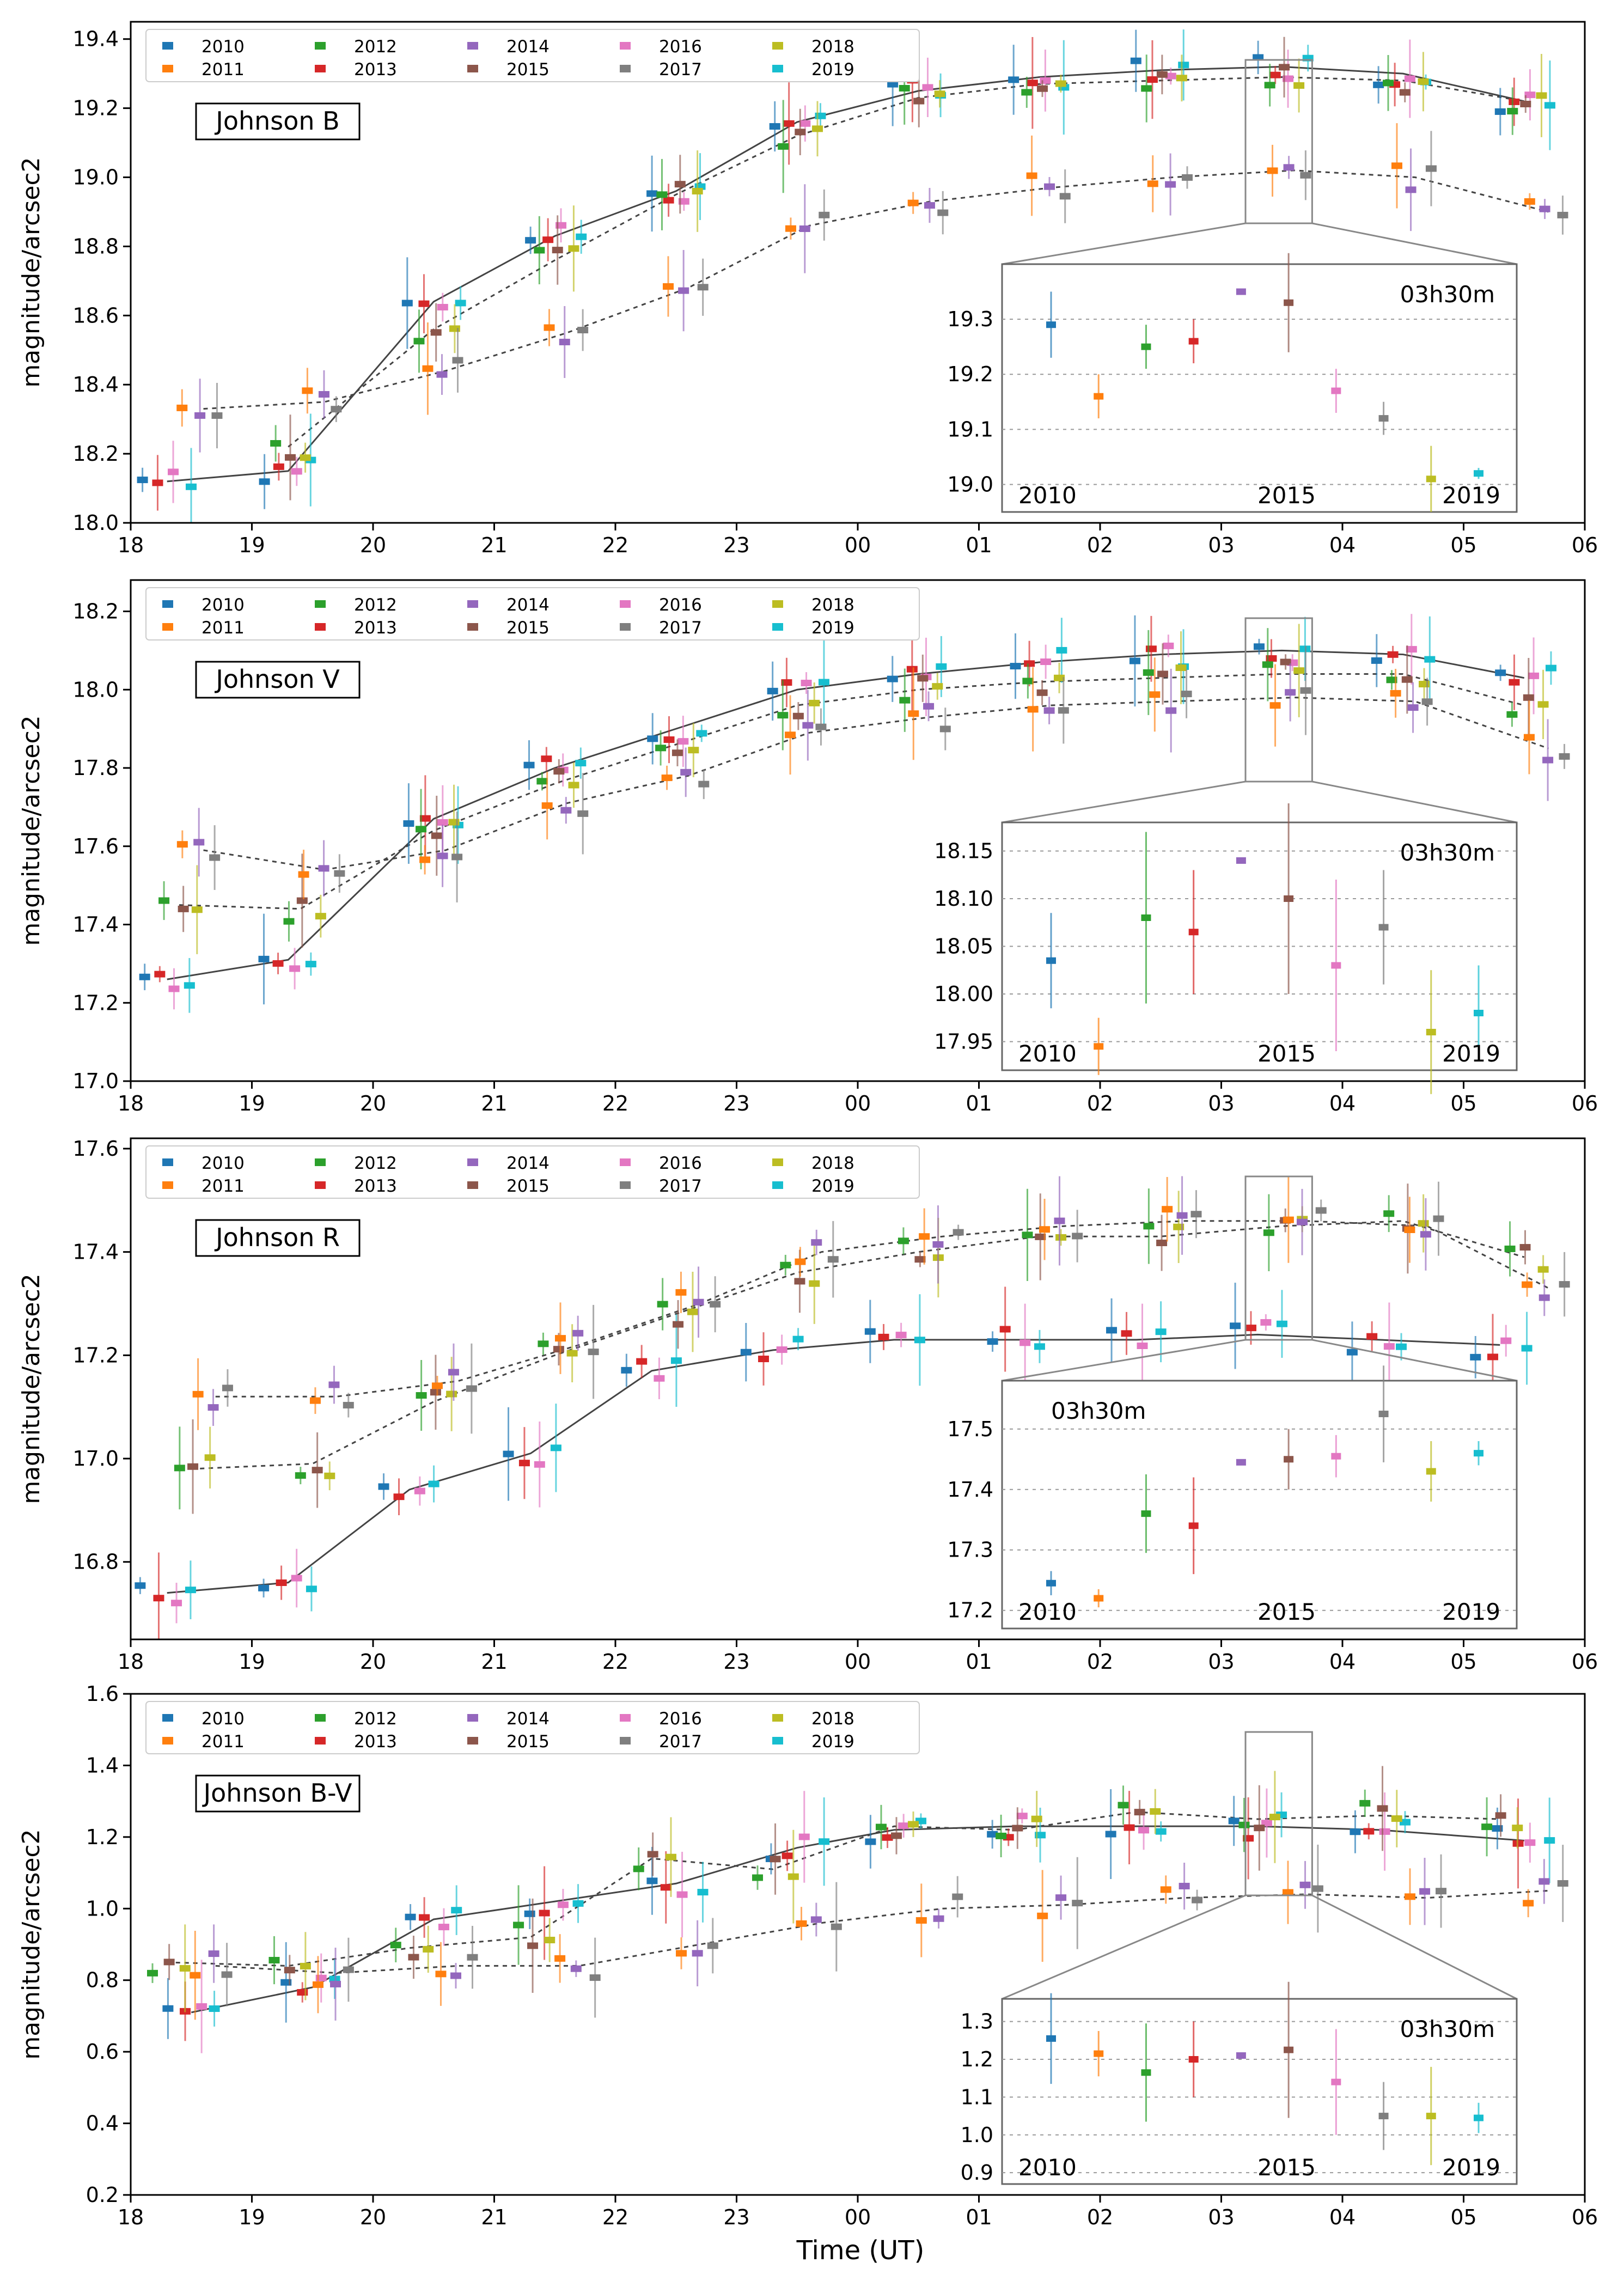 Image resolution: width=1624 pixels, height=2269 pixels. What do you see at coordinates (1463, 1662) in the screenshot?
I see `x-tick-label: 05` at bounding box center [1463, 1662].